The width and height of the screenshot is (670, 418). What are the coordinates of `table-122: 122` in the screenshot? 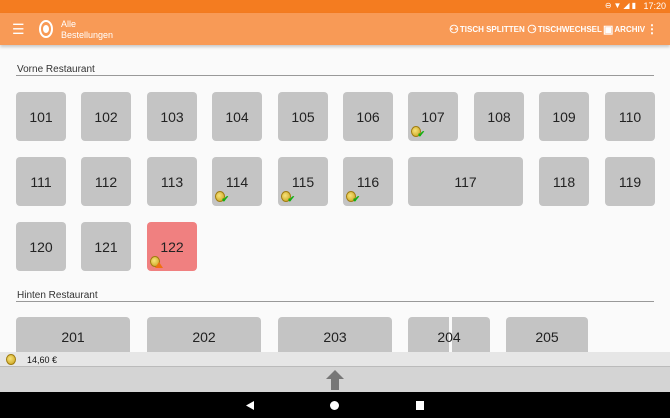 It's located at (172, 246).